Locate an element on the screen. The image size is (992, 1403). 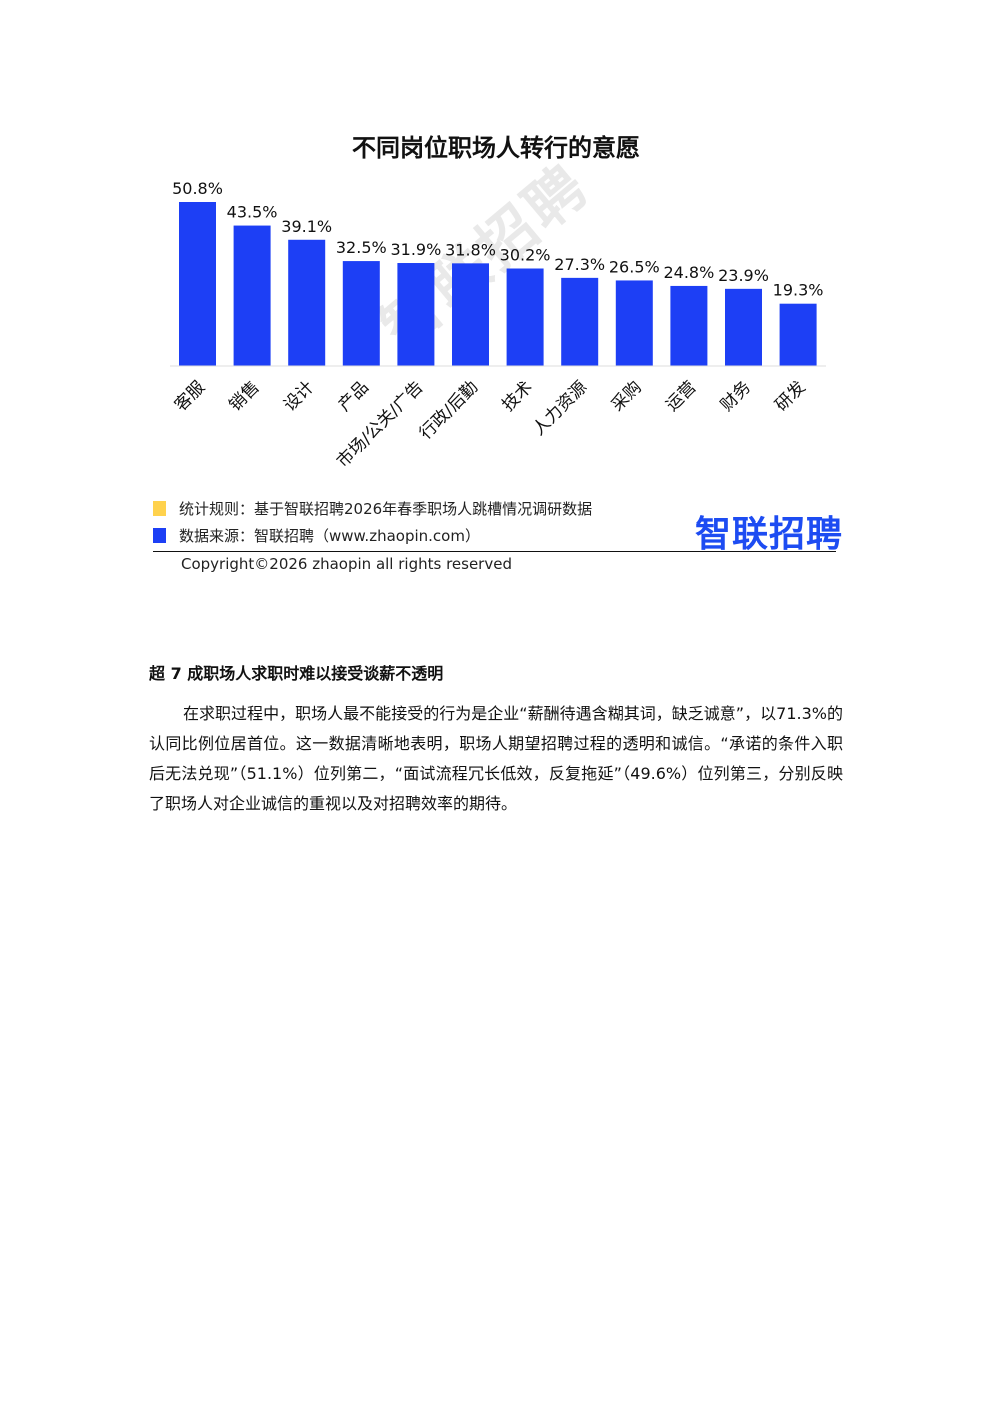
legend-source: 数据来源：智联招聘（www.zhaopin.com） is located at coordinates (316, 535).